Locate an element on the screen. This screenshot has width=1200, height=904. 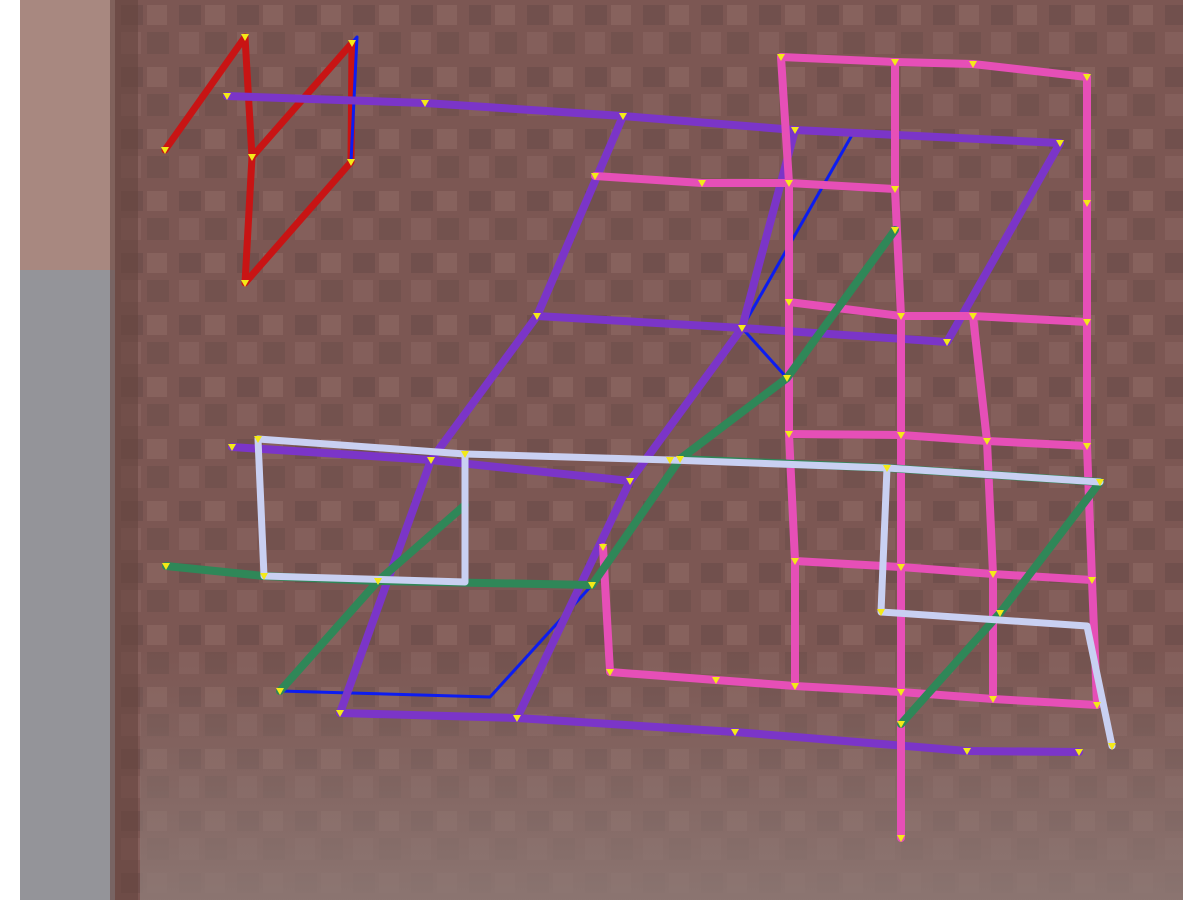
right-margin is located at coordinates (1191, 450).